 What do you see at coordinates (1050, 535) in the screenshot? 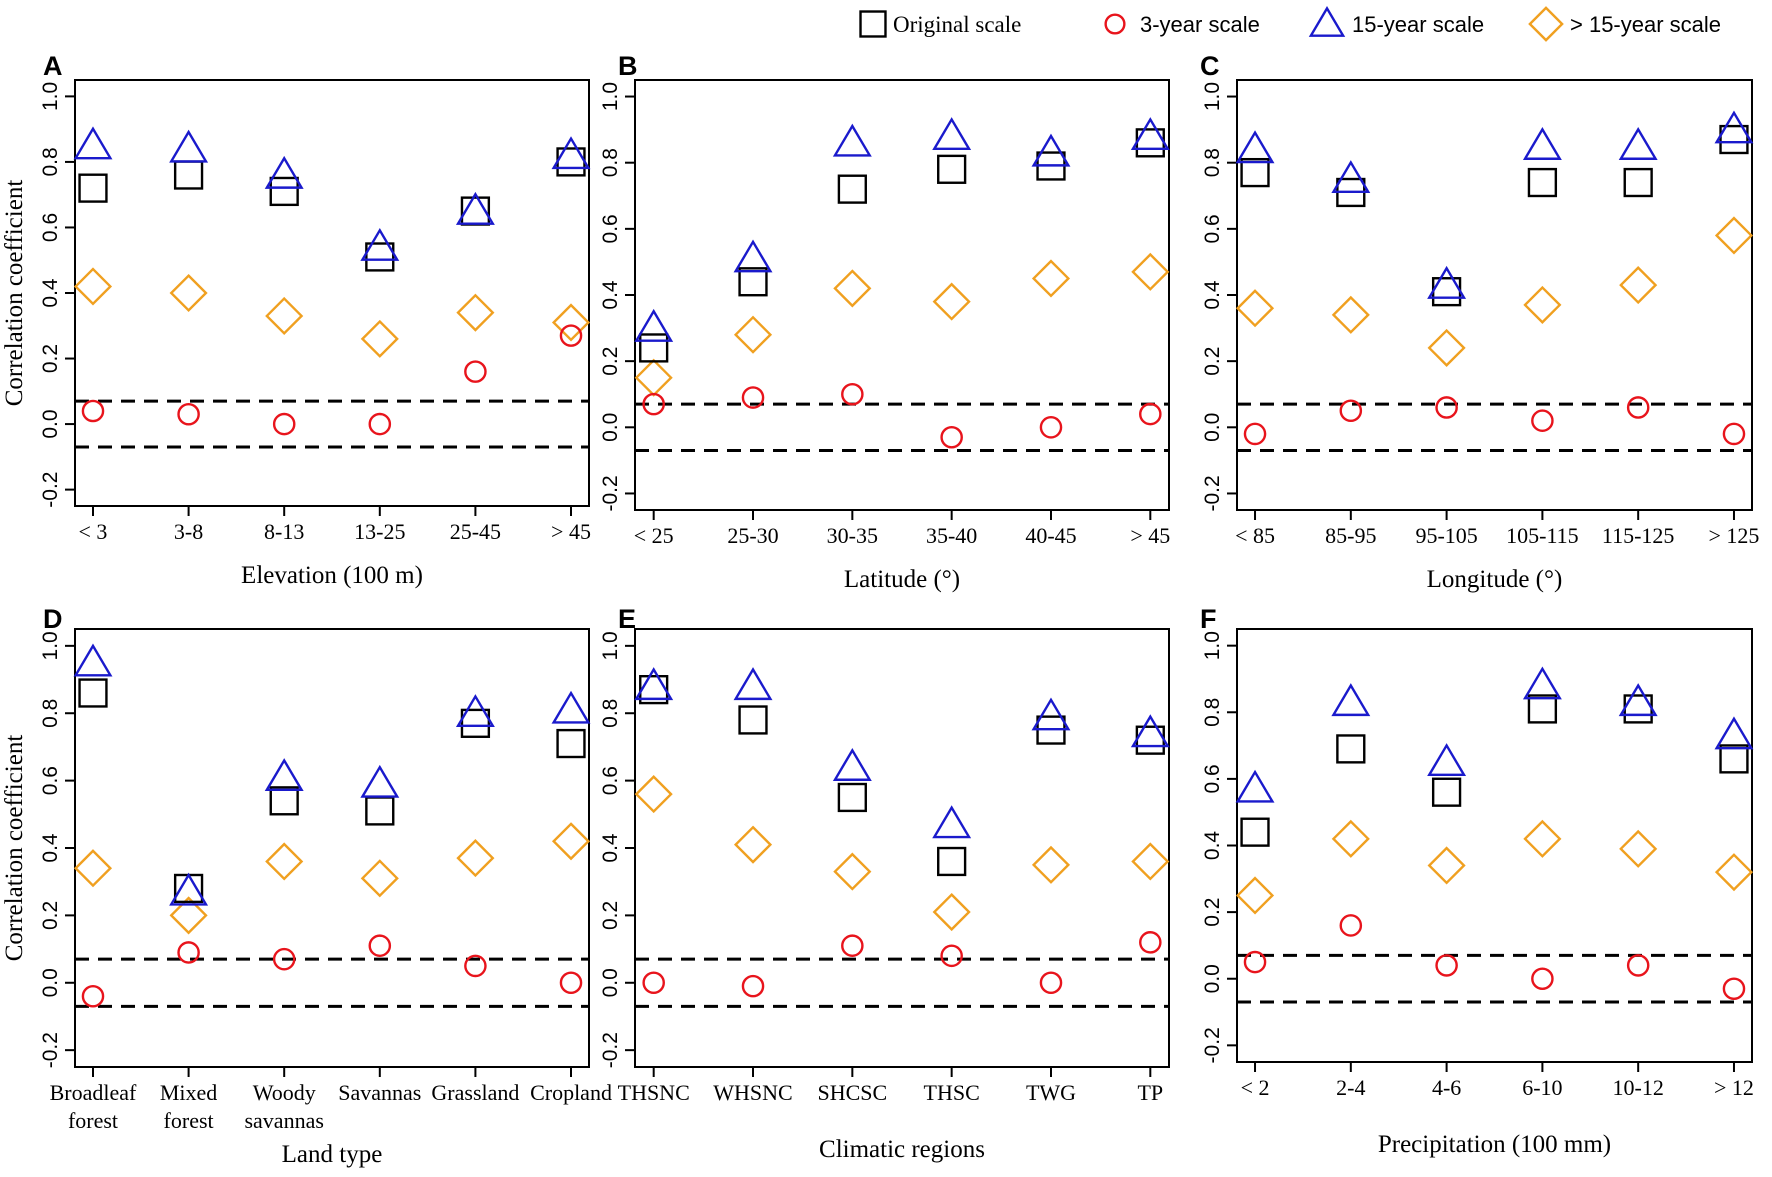
I see `x-tick-label: 40-45` at bounding box center [1050, 535].